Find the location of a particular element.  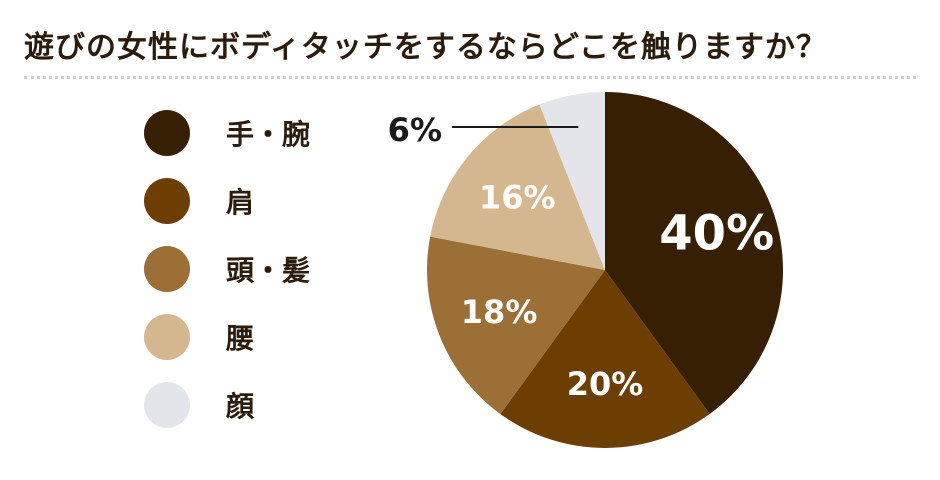

legend-label-head-hair: 頭・髪 is located at coordinates (268, 270).